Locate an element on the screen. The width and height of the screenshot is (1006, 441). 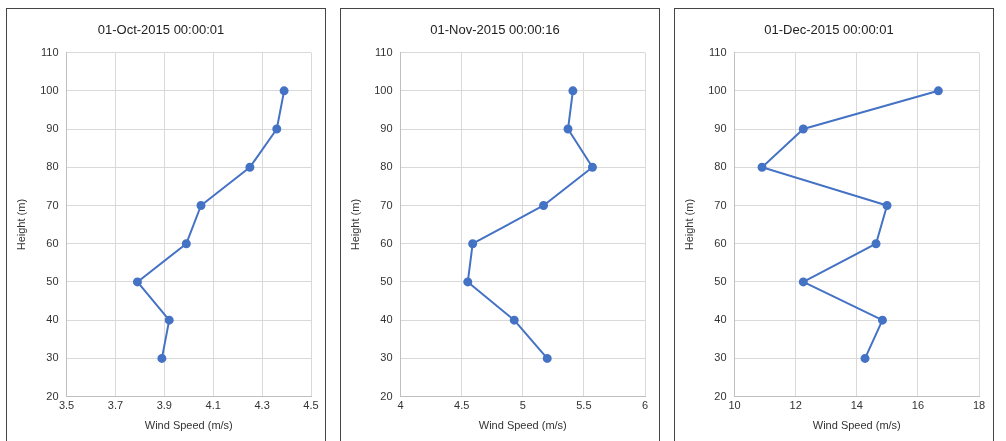
chart-title: 01-Dec-2015 00:00:01 is located at coordinates (829, 30).